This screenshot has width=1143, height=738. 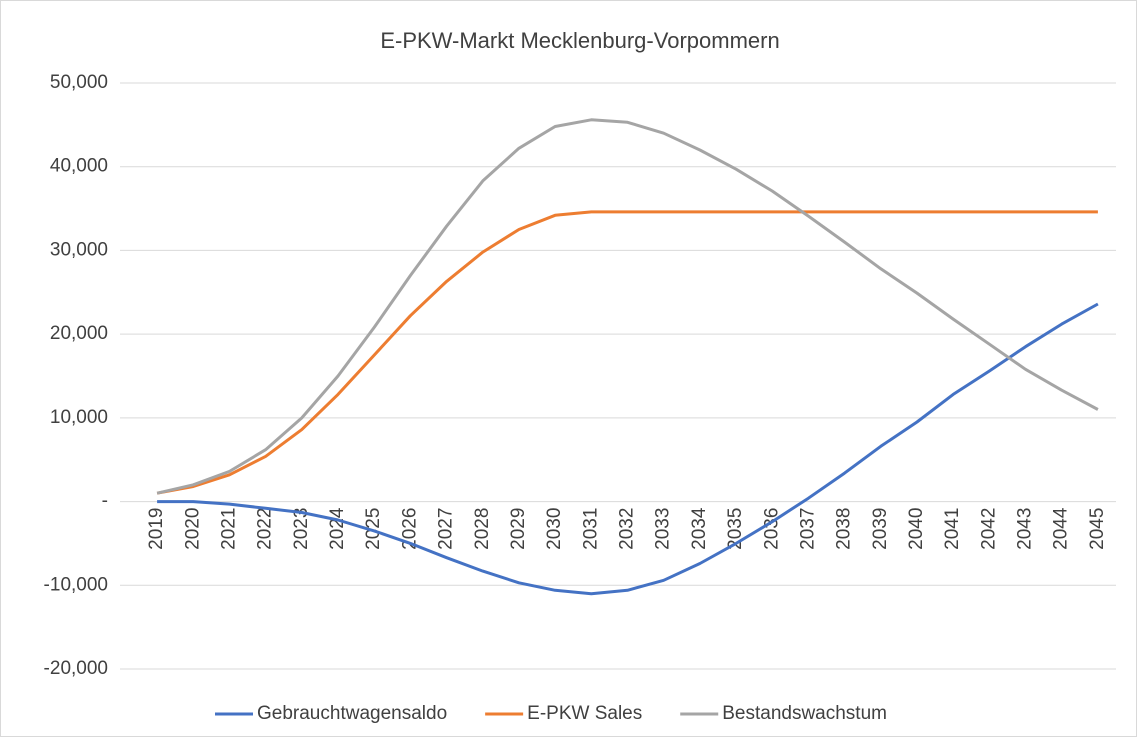 What do you see at coordinates (807, 529) in the screenshot?
I see `x-tick-label: 2037` at bounding box center [807, 529].